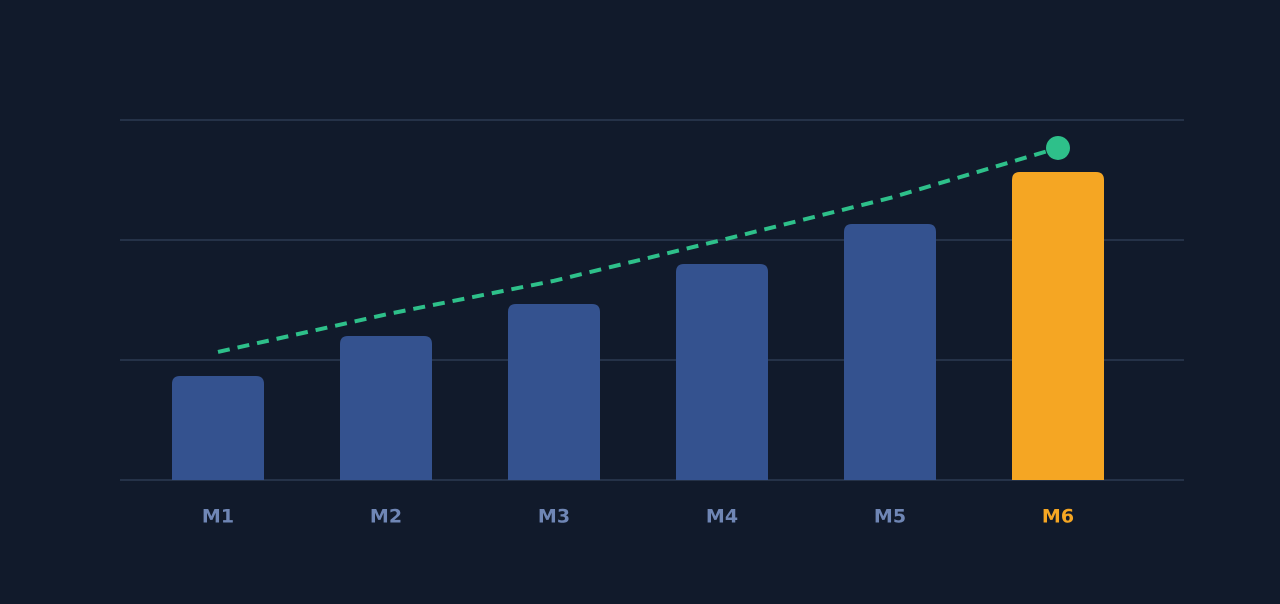 This screenshot has height=604, width=1280. What do you see at coordinates (722, 517) in the screenshot?
I see `x-tick-label: M4` at bounding box center [722, 517].